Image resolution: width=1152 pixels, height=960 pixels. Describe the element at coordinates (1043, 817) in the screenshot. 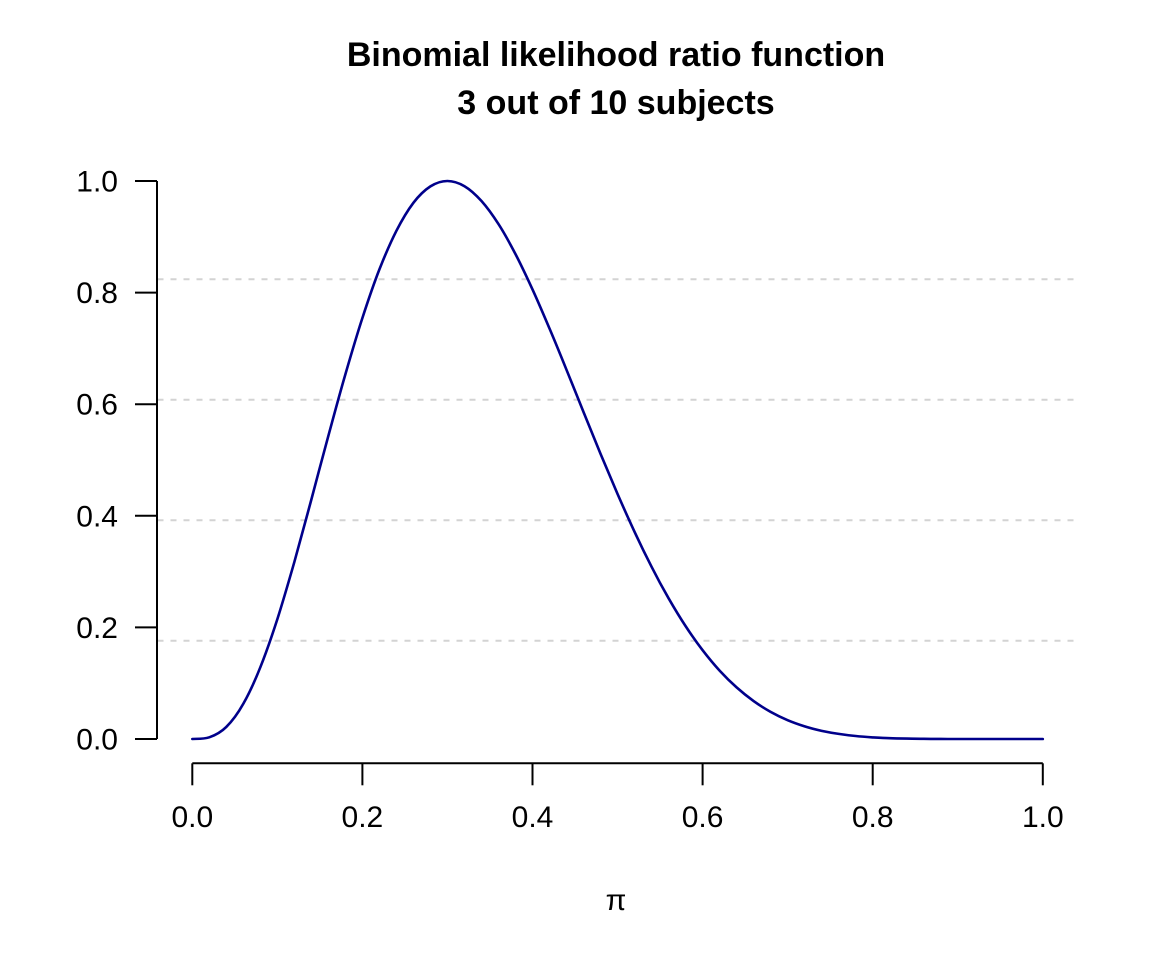

I see `x-tick-label: 1.0` at that location.